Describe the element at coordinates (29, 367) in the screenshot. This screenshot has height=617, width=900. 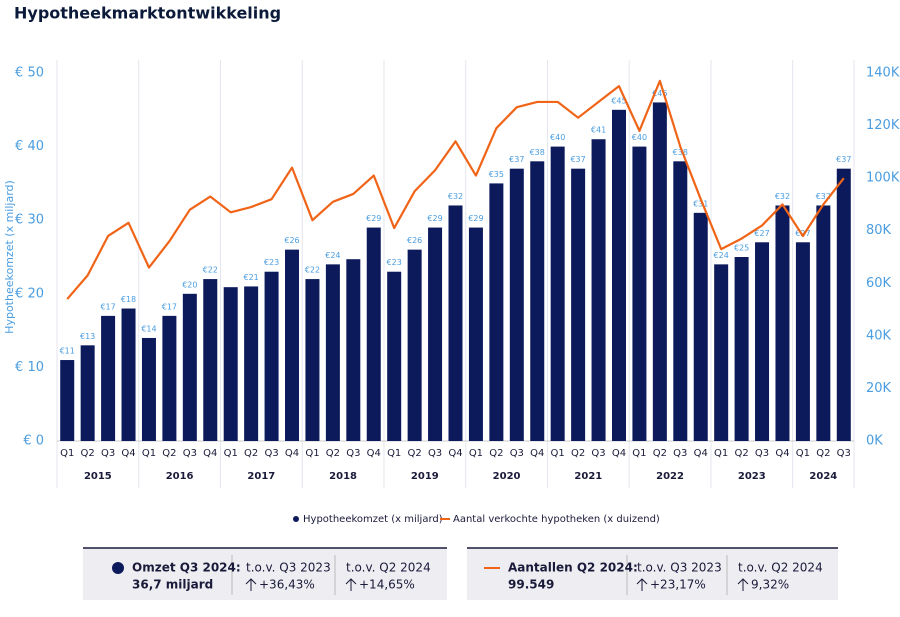
I see `y-tick-label: € 10` at that location.